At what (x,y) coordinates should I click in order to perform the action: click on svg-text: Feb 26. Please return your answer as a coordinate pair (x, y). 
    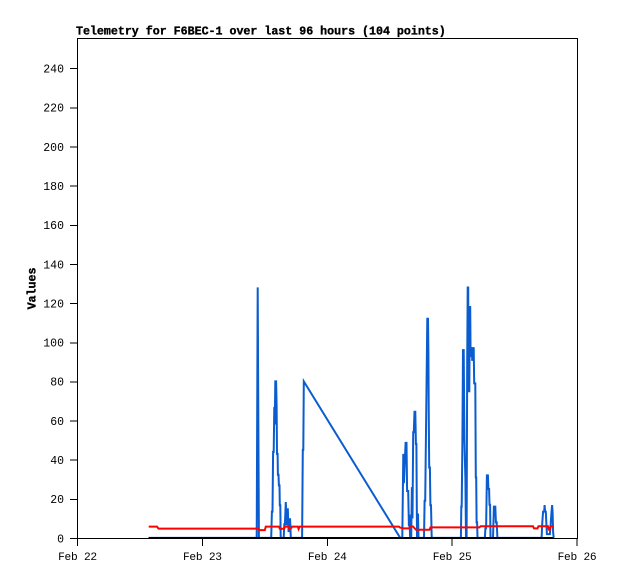
    Looking at the image, I should click on (577, 558).